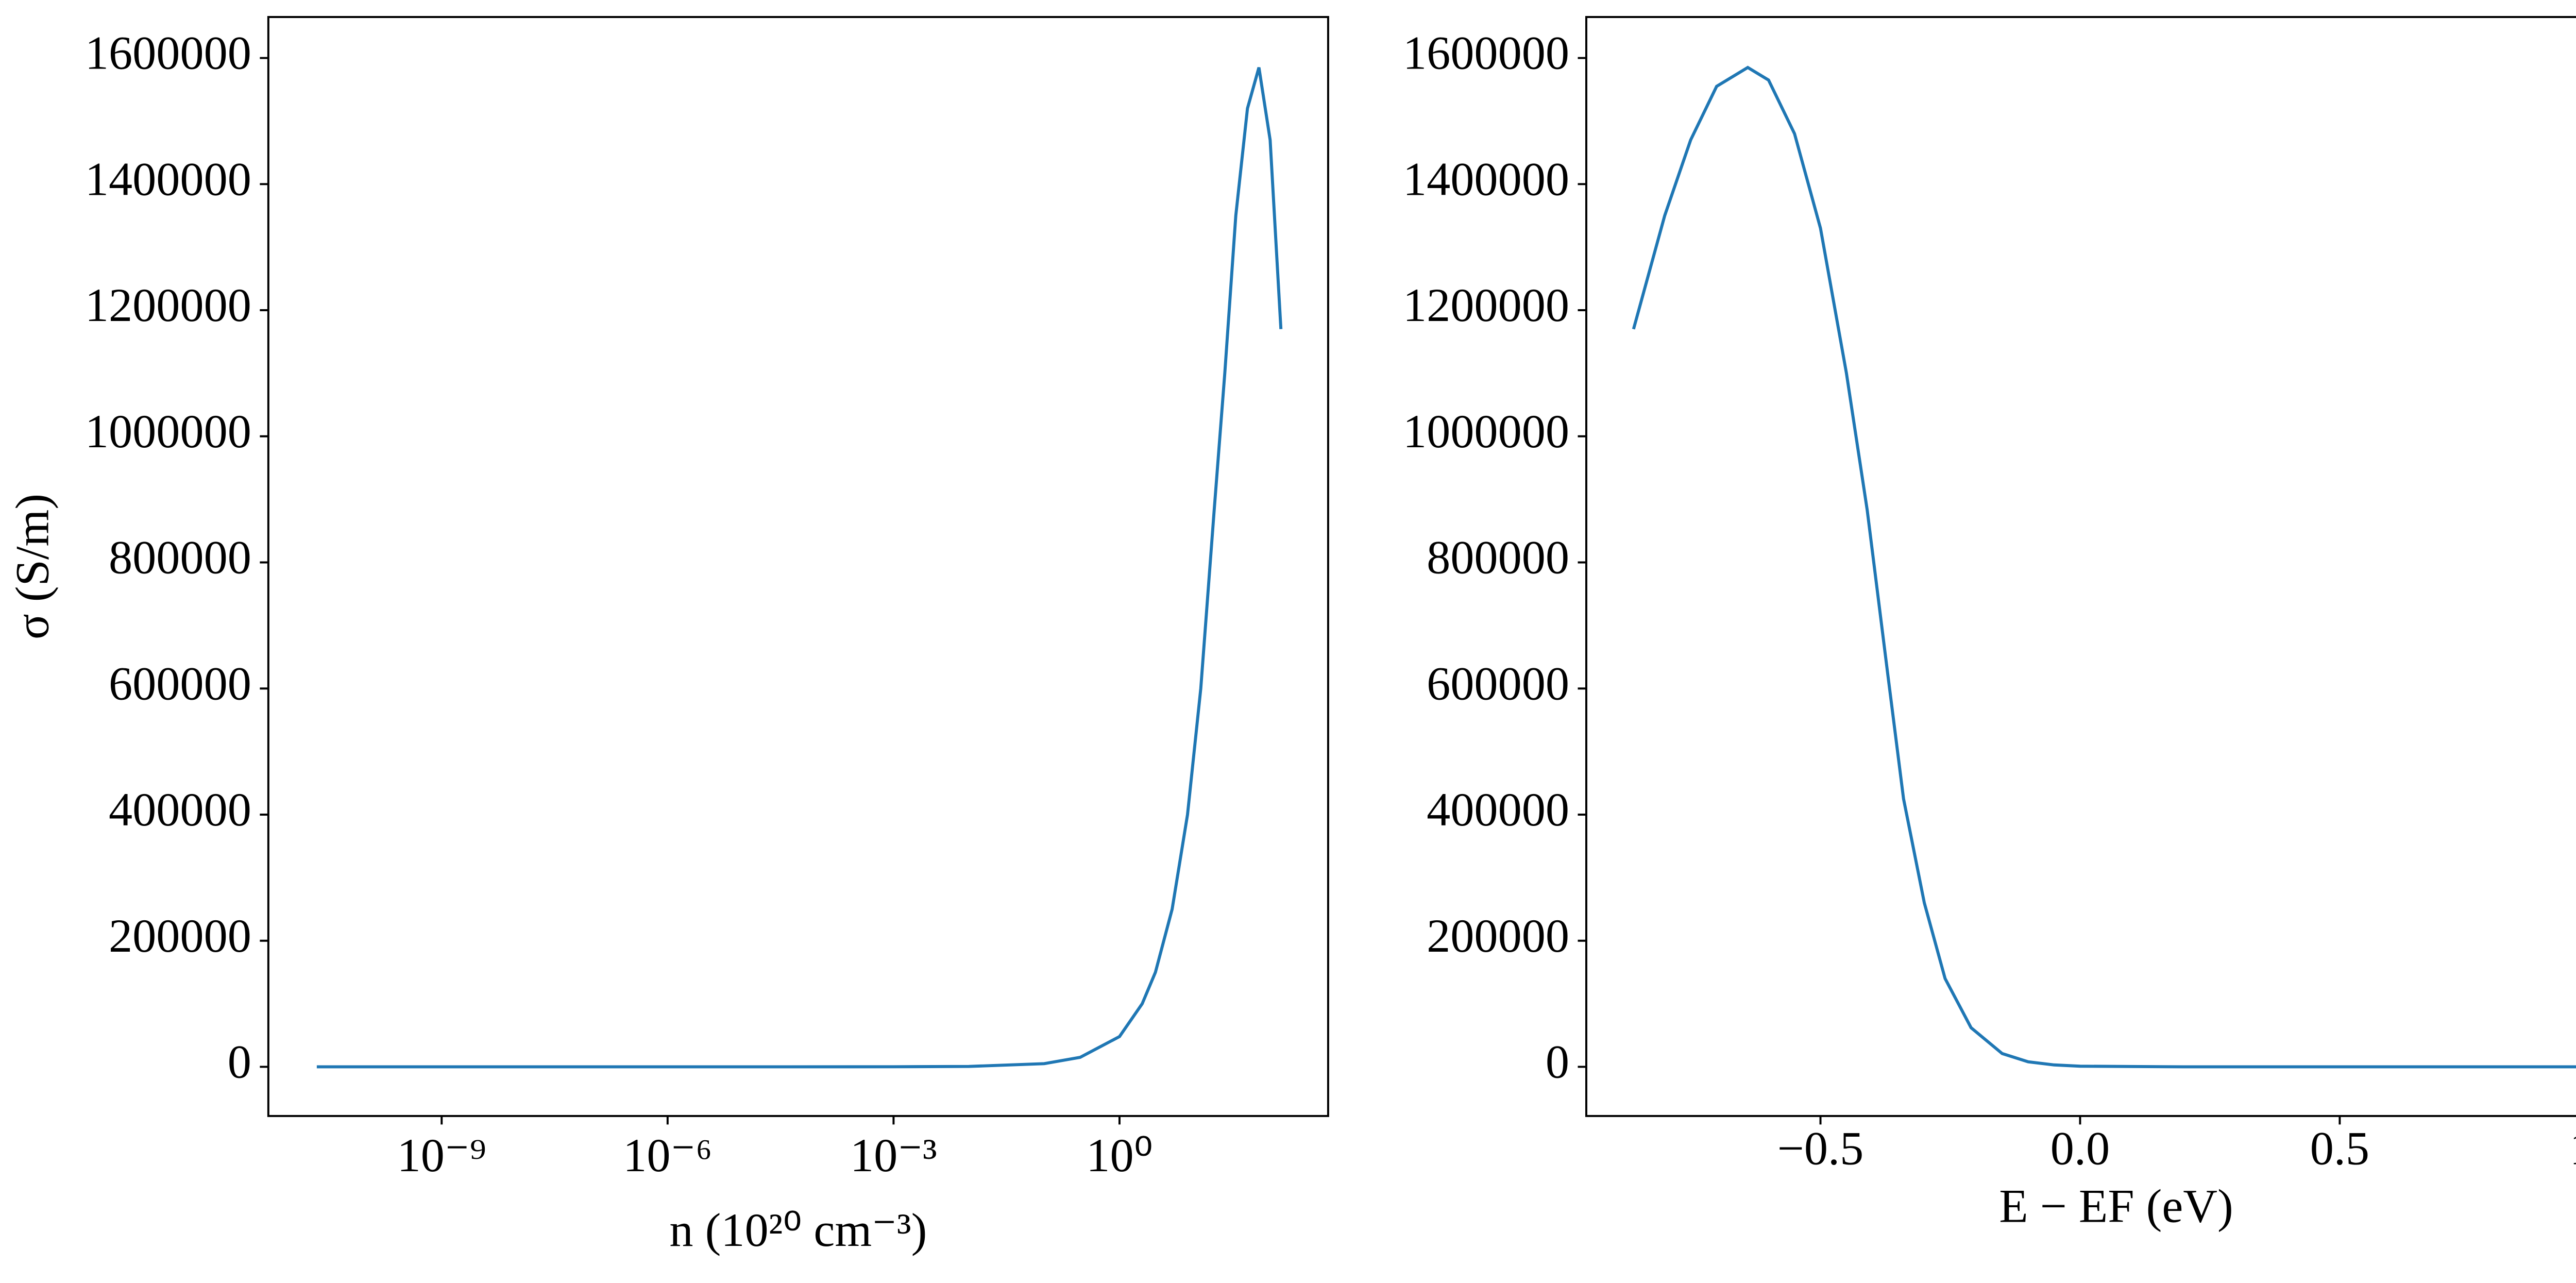 The height and width of the screenshot is (1283, 2576). I want to click on y-axis-label: σ (S/m), so click(32, 566).